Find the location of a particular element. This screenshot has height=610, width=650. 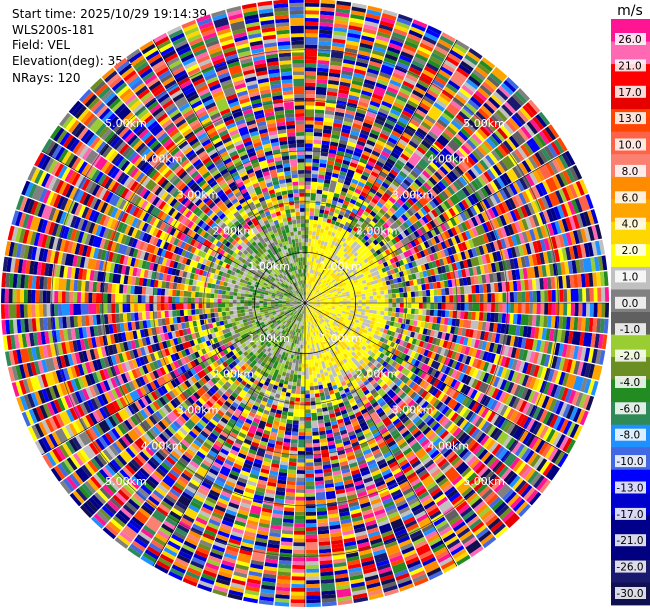

colorbar-tick-label: 13.0 is located at coordinates (629, 119).